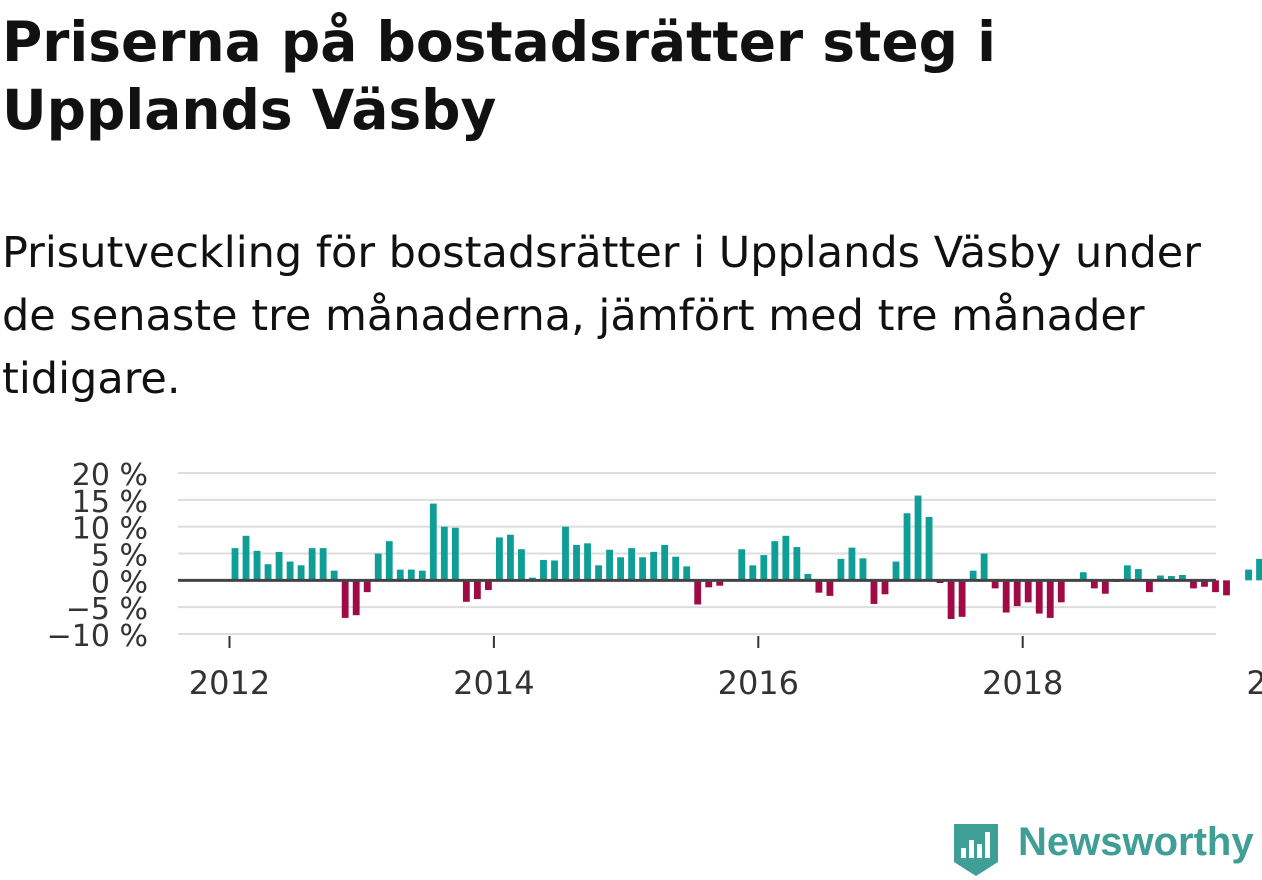  I want to click on bar-series, so click(746, 557).